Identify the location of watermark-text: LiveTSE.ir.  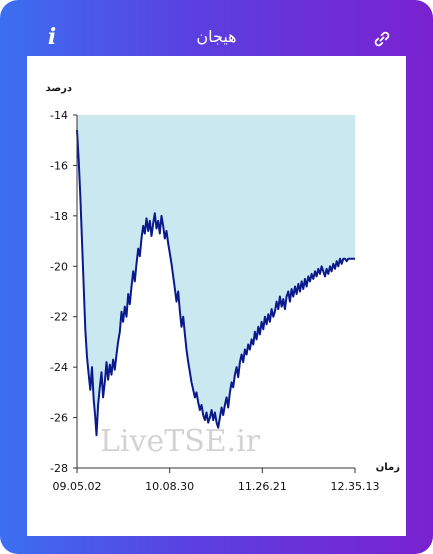
(180, 441).